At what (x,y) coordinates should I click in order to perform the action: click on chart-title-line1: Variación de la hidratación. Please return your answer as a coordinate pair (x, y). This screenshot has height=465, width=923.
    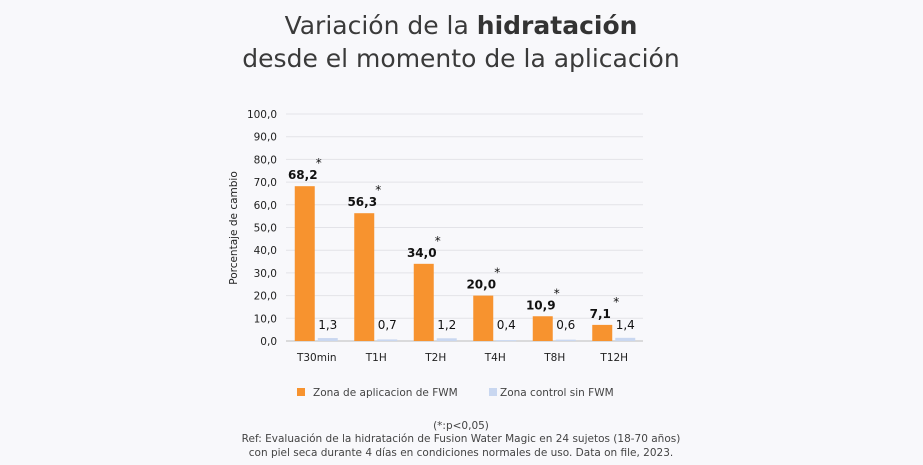
    Looking at the image, I should click on (461, 25).